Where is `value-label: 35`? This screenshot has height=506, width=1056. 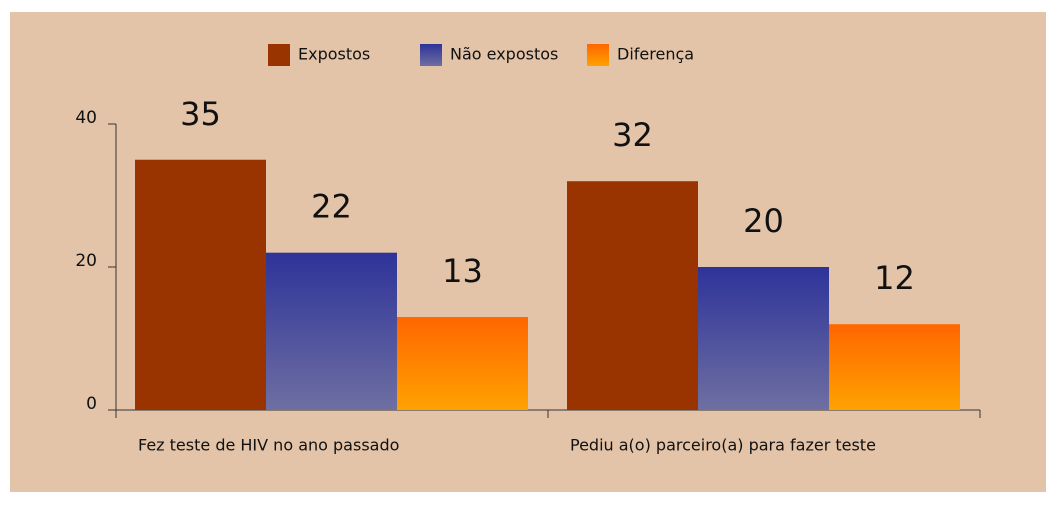
value-label: 35 is located at coordinates (200, 114).